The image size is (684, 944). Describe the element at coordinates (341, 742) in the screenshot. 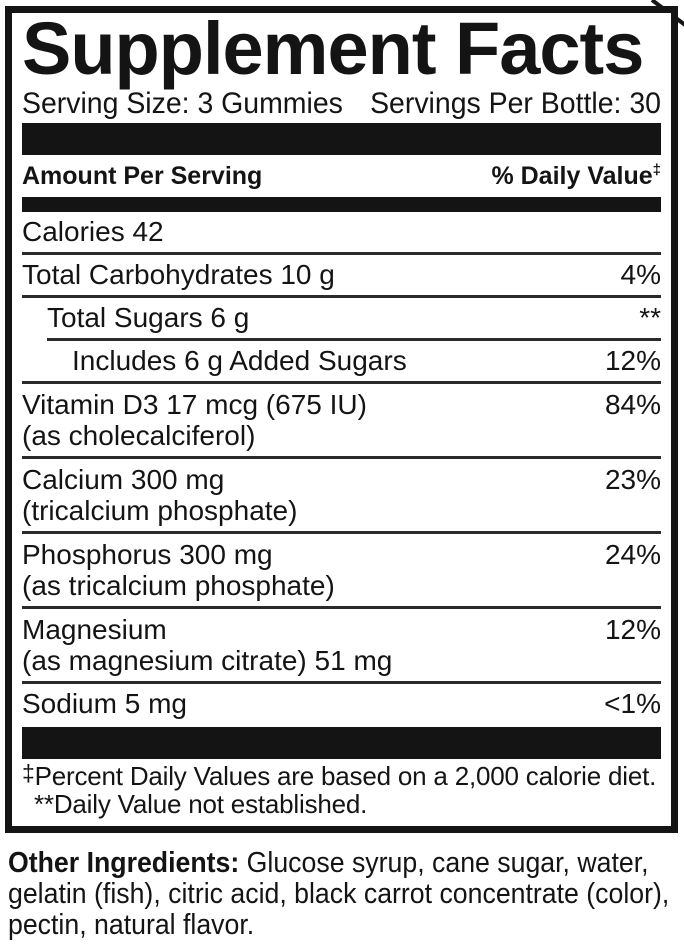

I see `divider-thick-bottom` at that location.